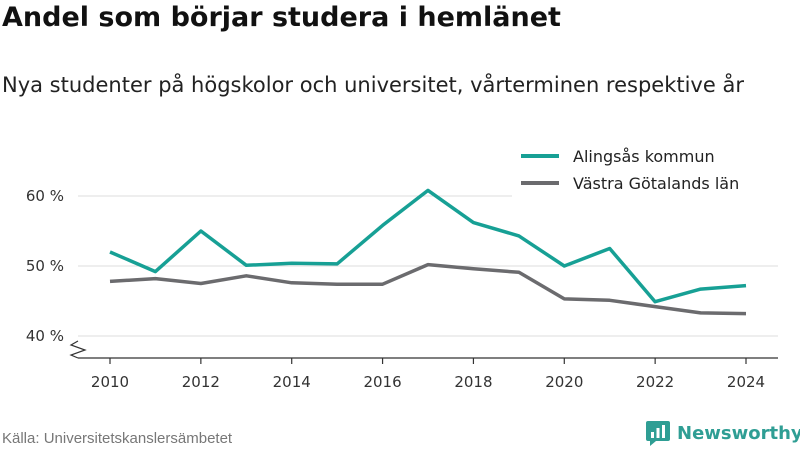 The width and height of the screenshot is (800, 450). What do you see at coordinates (656, 183) in the screenshot?
I see `legend-label: Västra Götalands län` at bounding box center [656, 183].